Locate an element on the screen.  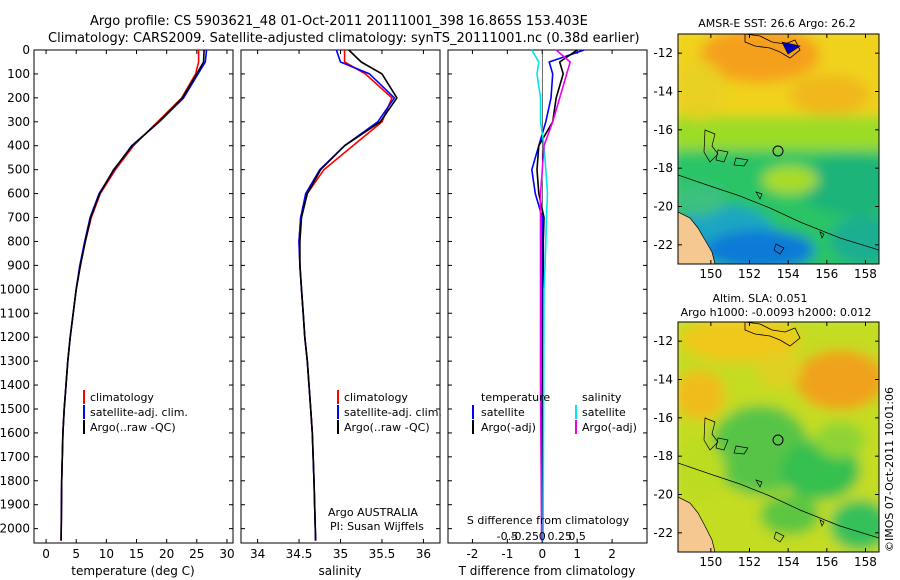
difference-top-tick-labels: -0.5-0.25 0 0.250.5 is located at coordinates (541, 536).